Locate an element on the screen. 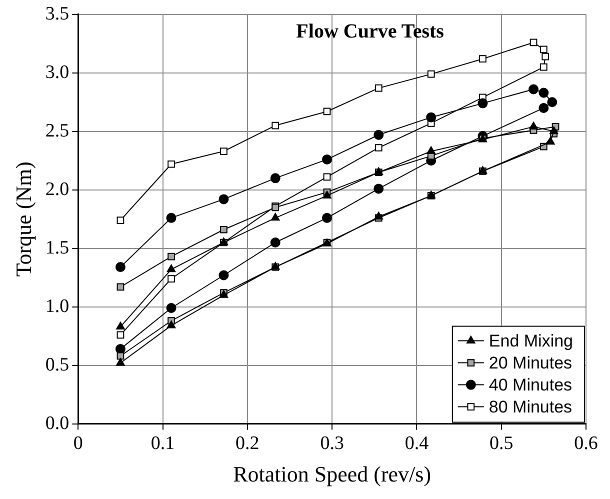  y-tick-label: 1.5 is located at coordinates (57, 247).